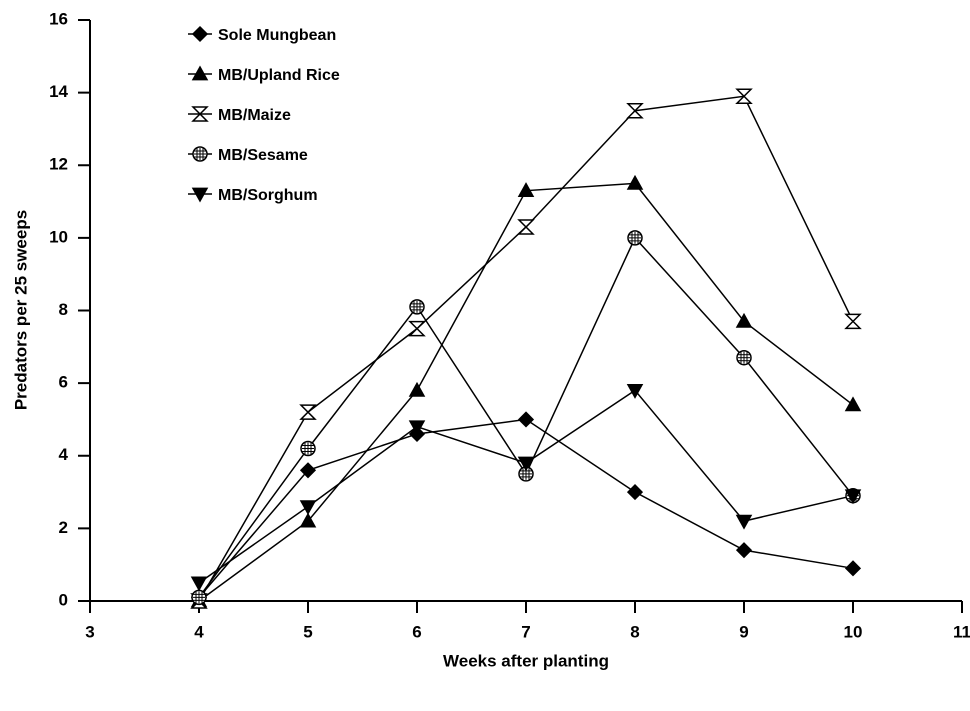  Describe the element at coordinates (63, 599) in the screenshot. I see `y-tick-label: 0` at that location.